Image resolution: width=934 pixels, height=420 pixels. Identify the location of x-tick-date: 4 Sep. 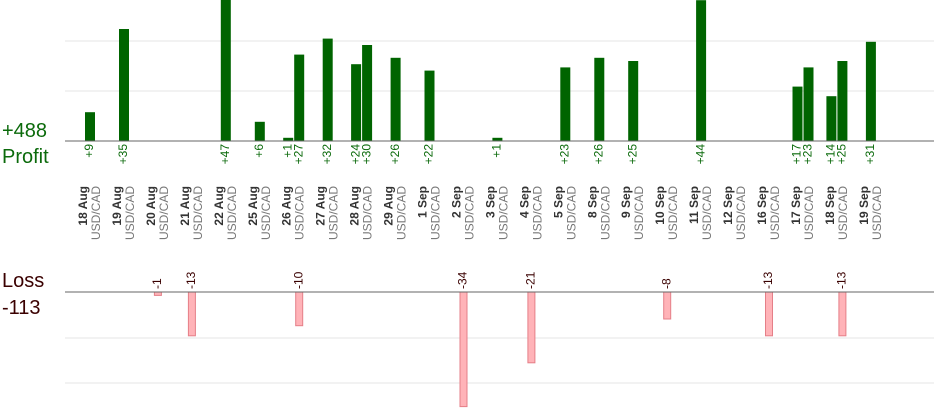
(524, 202).